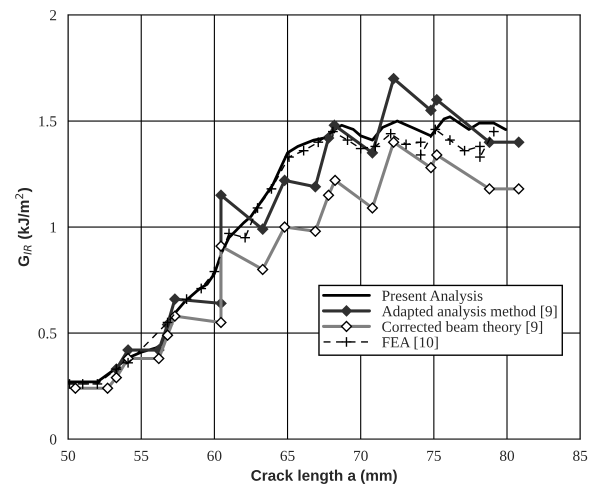 This screenshot has width=592, height=499. Describe the element at coordinates (47, 333) in the screenshot. I see `y-tick-label: 0.5` at that location.